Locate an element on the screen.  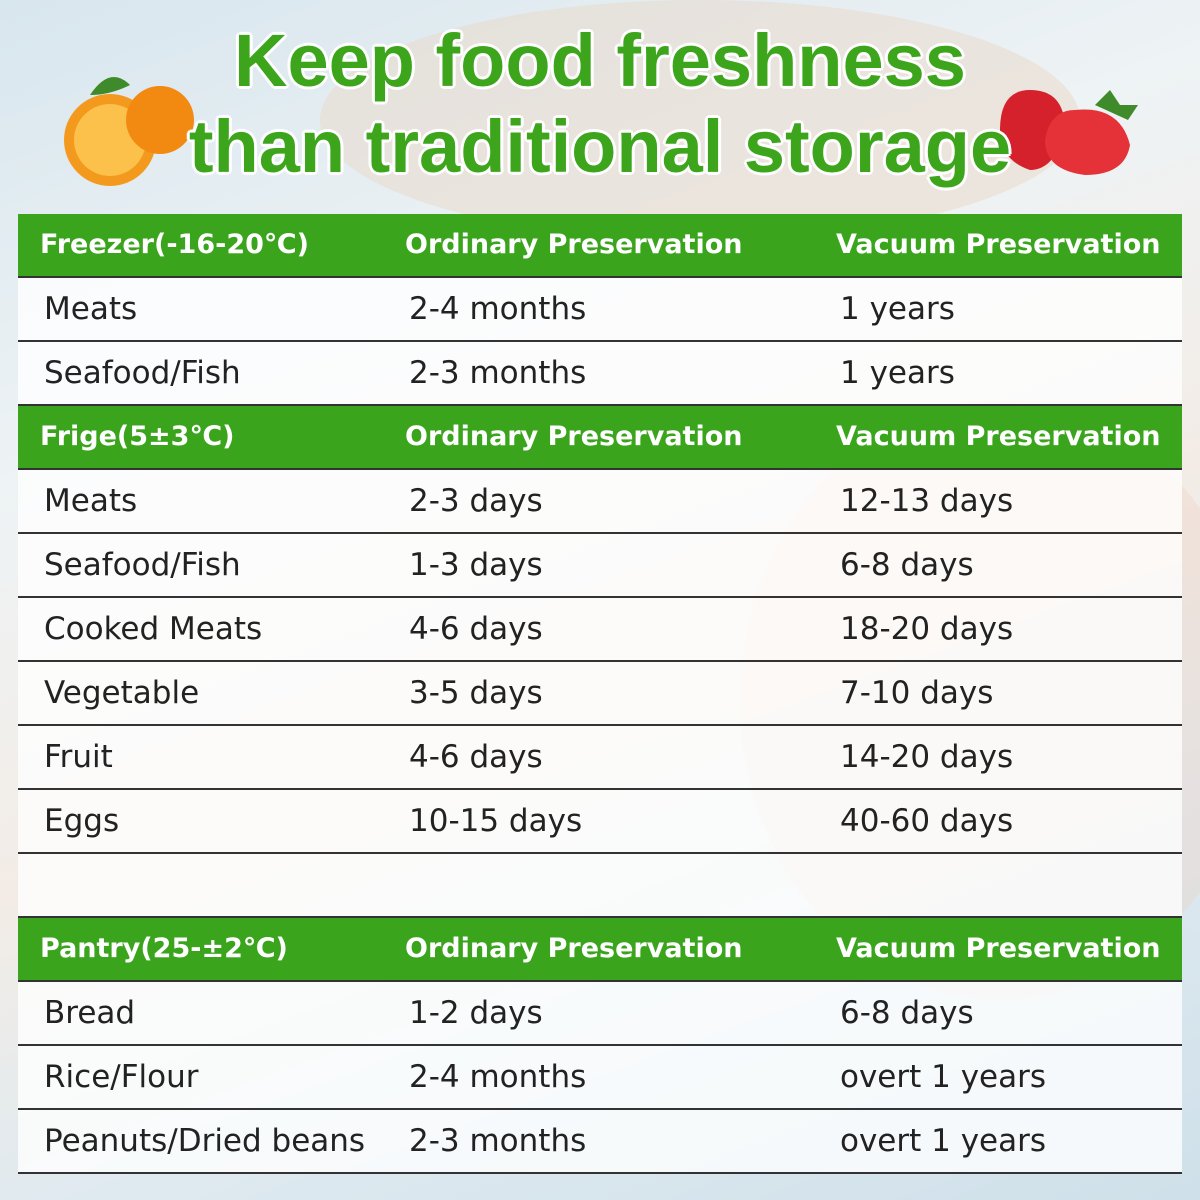
table-cell: 1-3 days is located at coordinates (476, 565).